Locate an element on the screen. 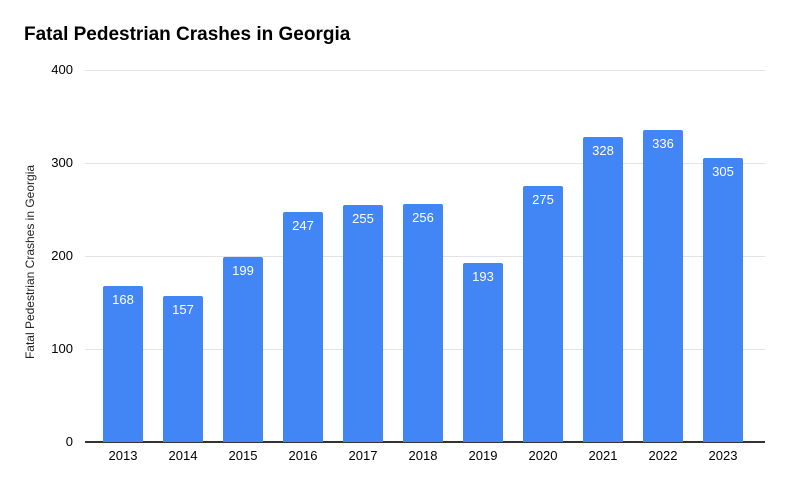 This screenshot has width=790, height=489. bar-2016: 247 is located at coordinates (303, 327).